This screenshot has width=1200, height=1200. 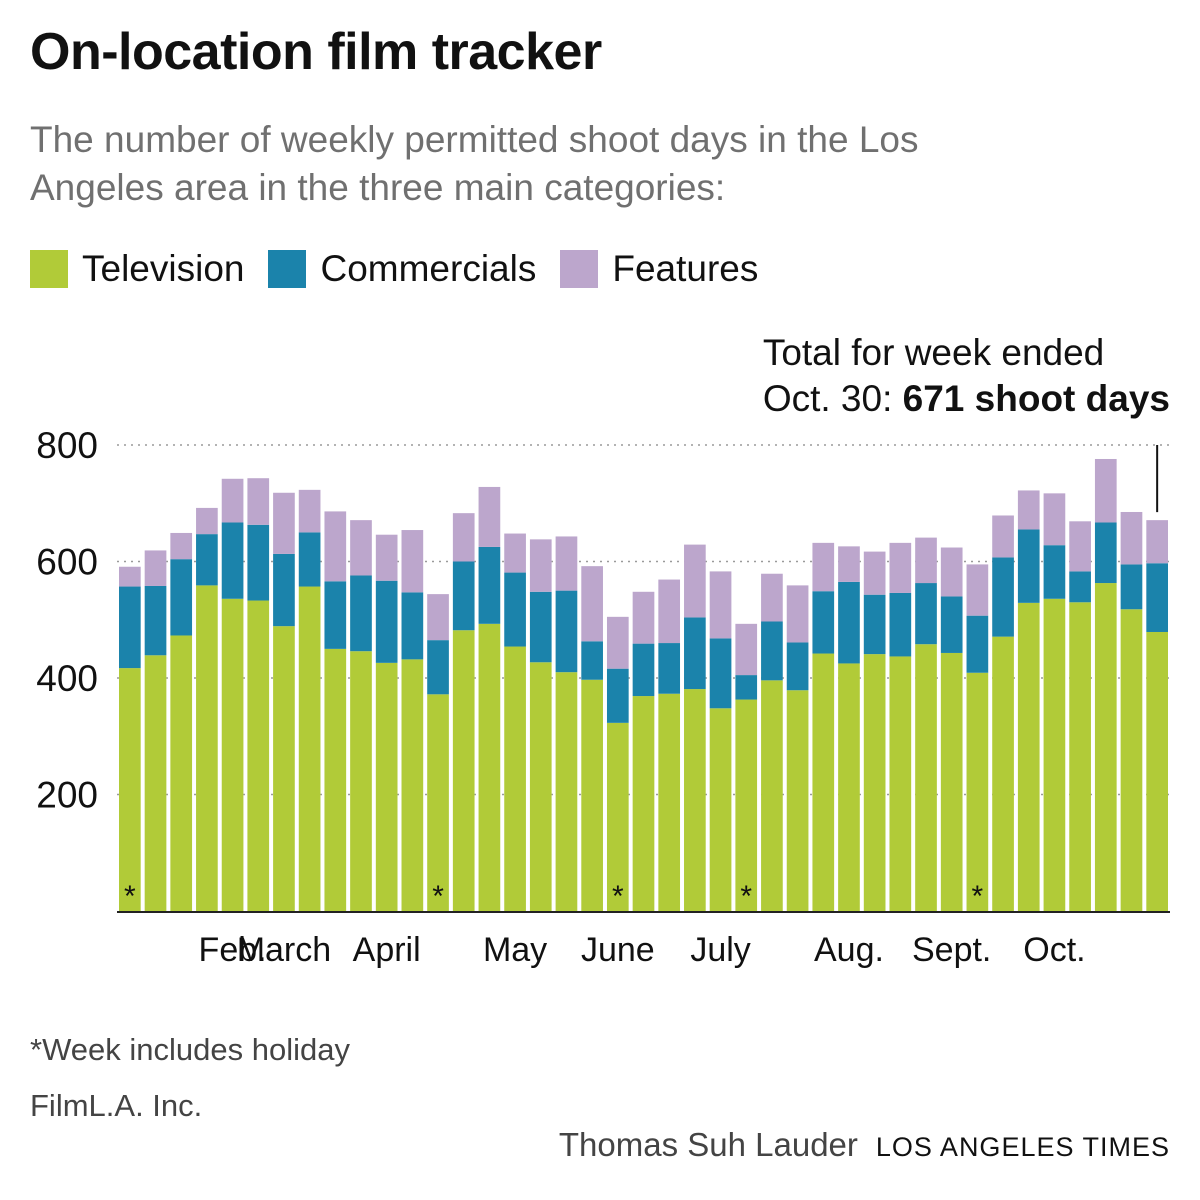 I want to click on legend-item-commercials: Commercials, so click(x=402, y=269).